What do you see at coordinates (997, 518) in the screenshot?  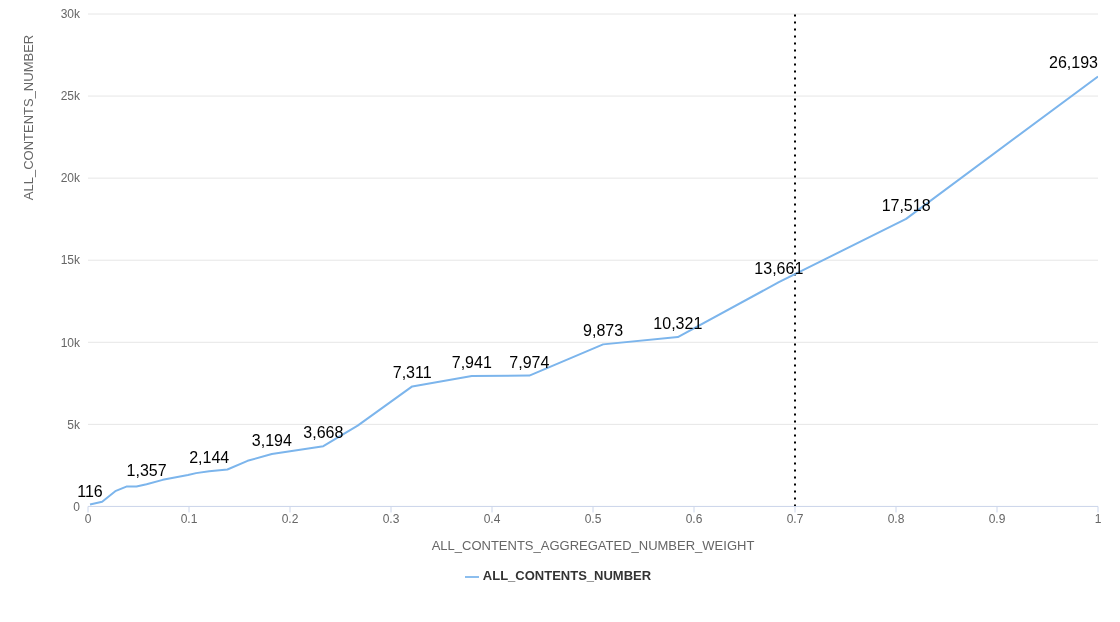 I see `x-tick-label: 0.9` at bounding box center [997, 518].